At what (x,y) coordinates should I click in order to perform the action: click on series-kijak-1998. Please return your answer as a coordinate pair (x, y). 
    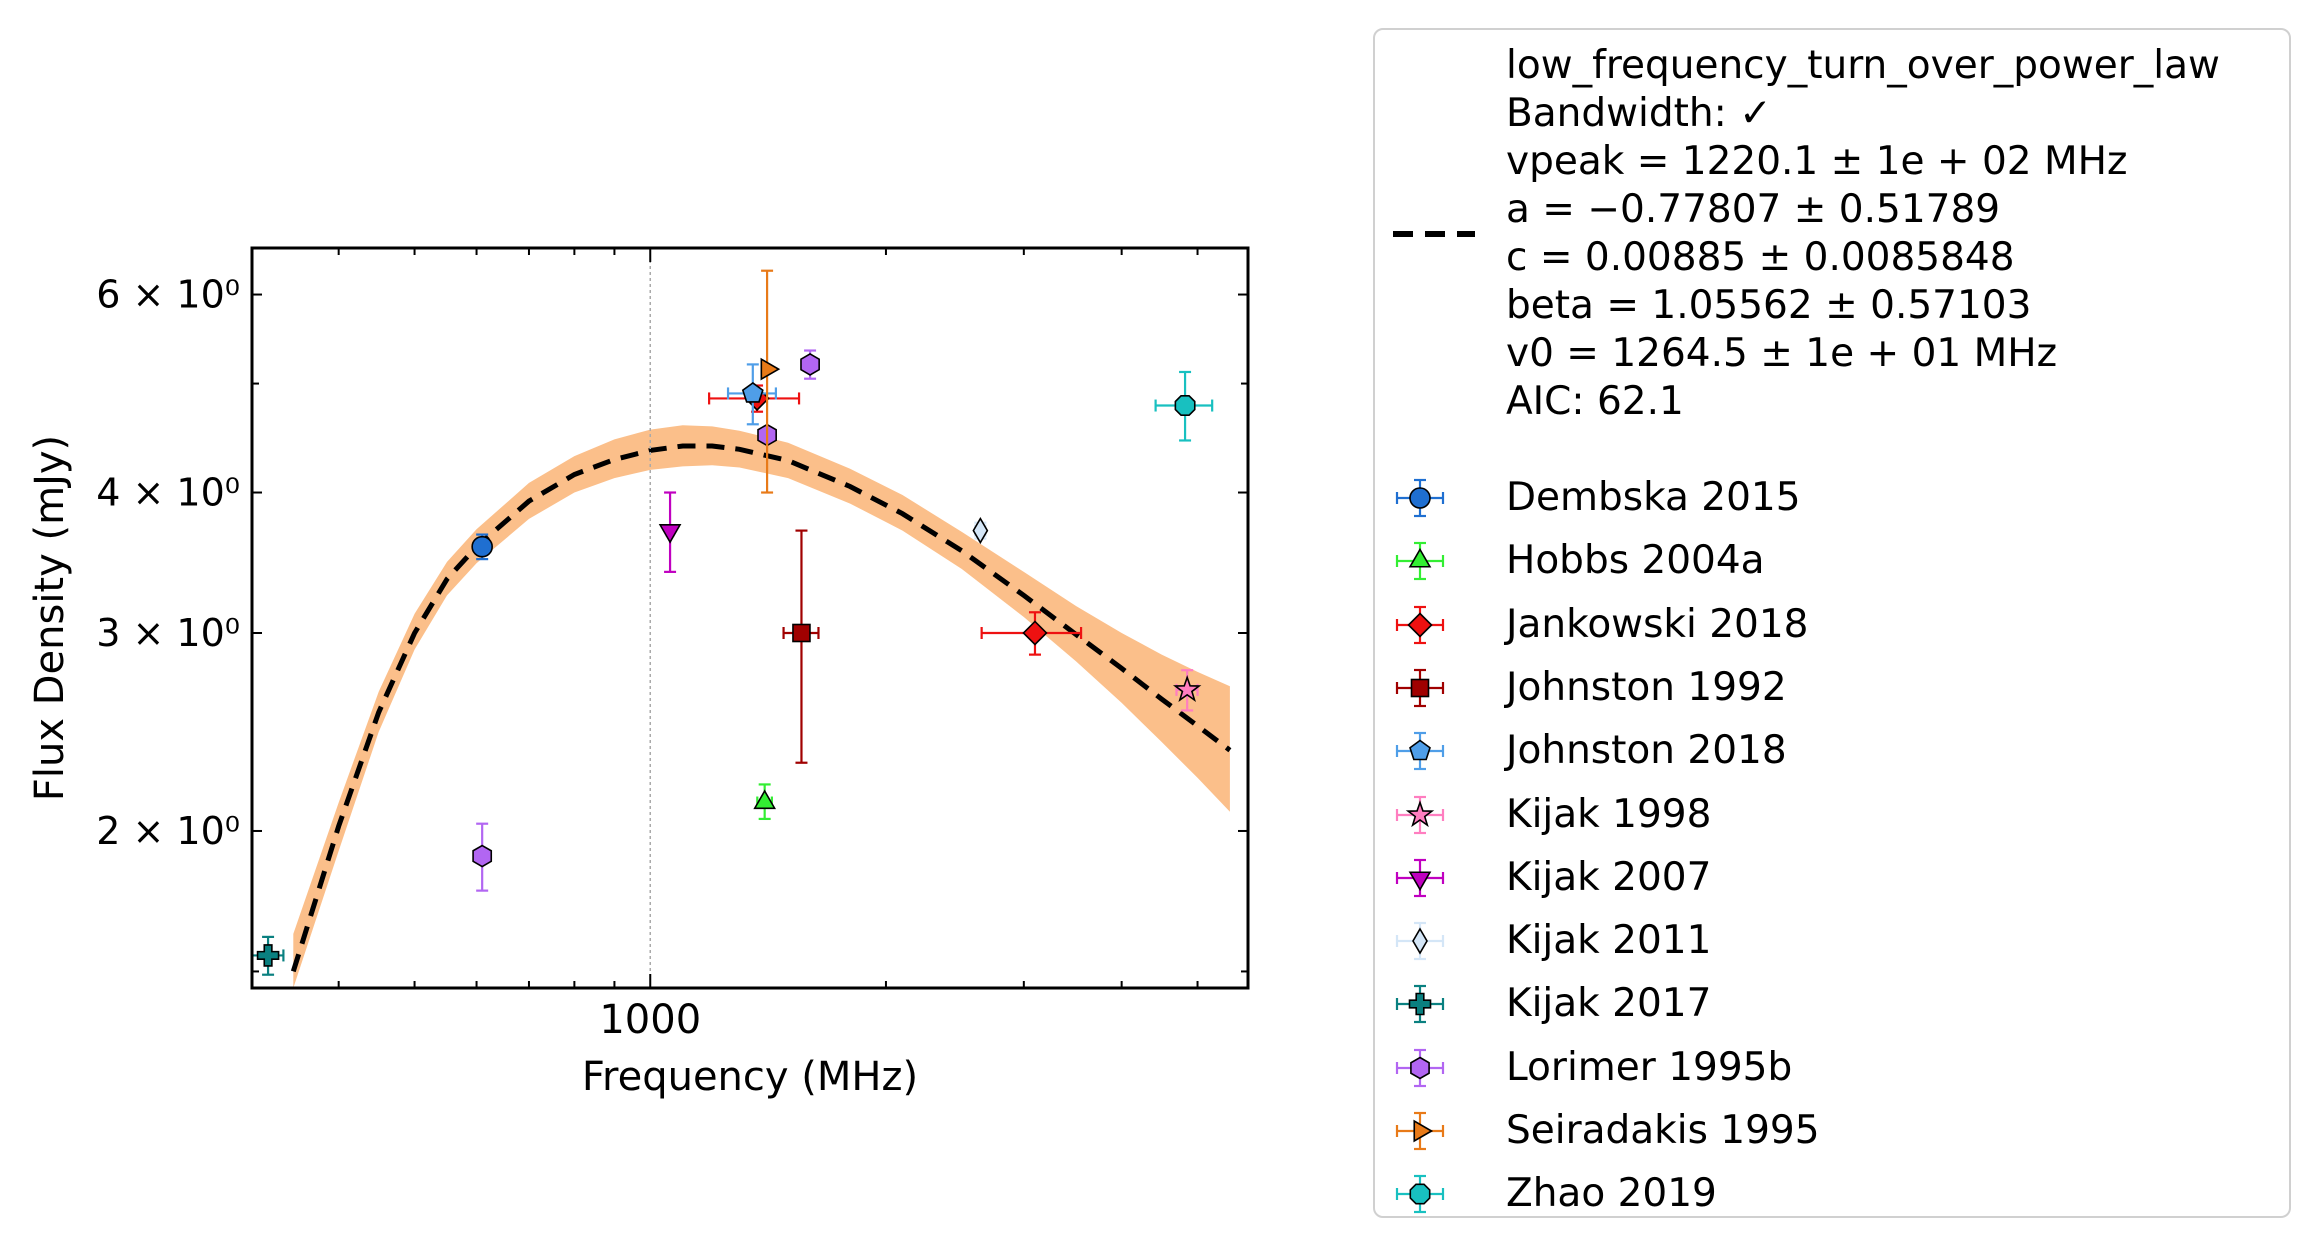
    Looking at the image, I should click on (1187, 690).